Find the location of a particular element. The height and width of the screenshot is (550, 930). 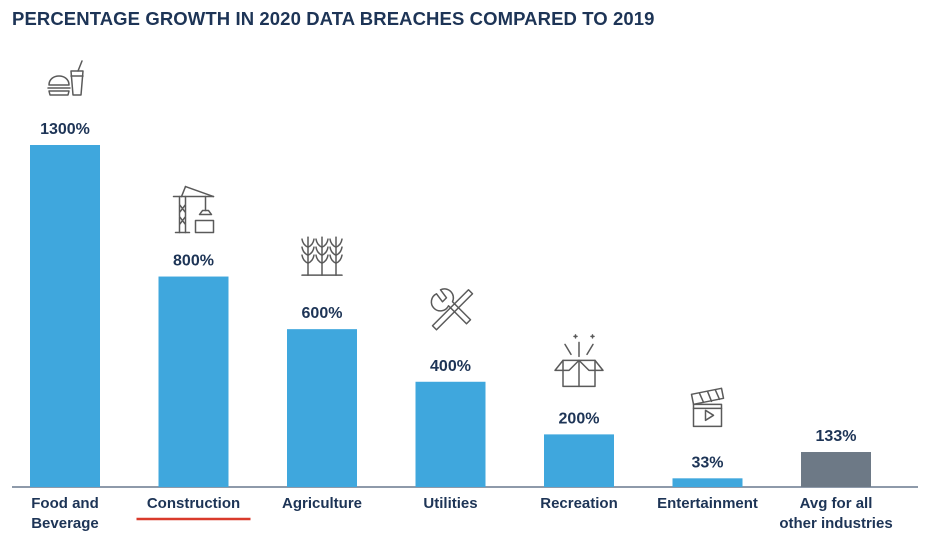

wrench-screwdriver-icon is located at coordinates (452, 309).